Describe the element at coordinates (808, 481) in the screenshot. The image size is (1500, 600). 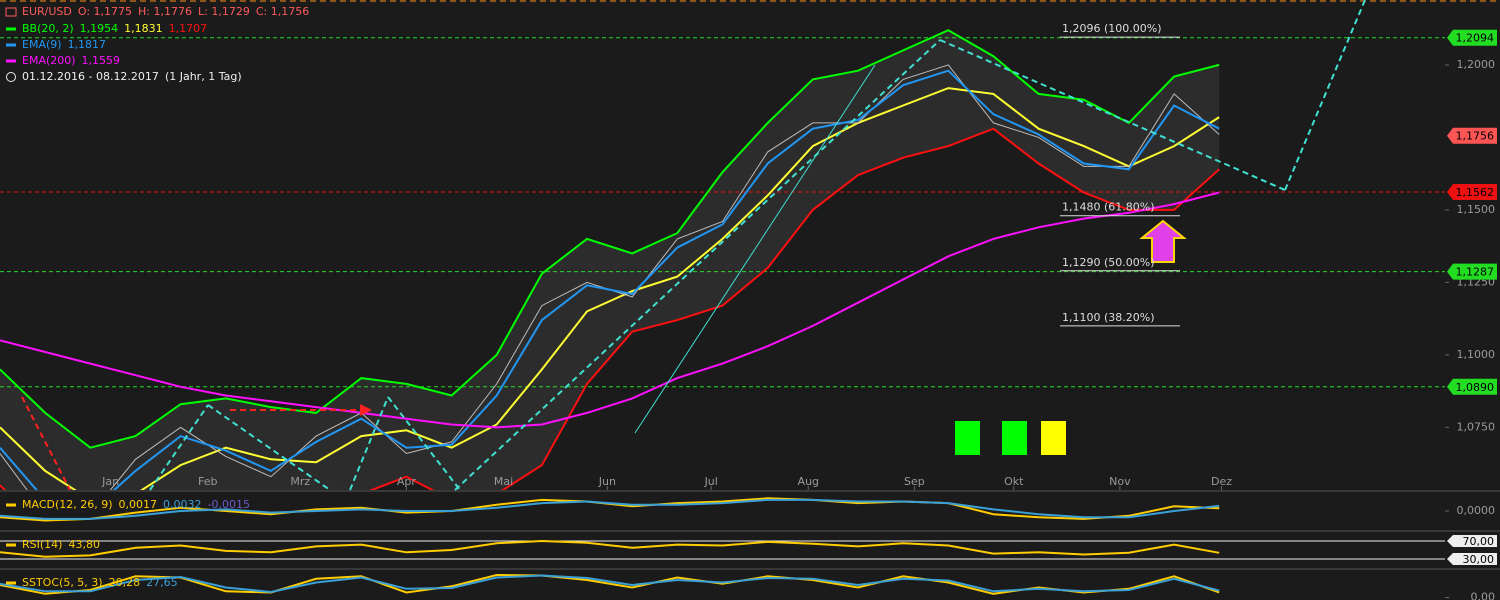
I see `x-tick-label: Aug` at that location.